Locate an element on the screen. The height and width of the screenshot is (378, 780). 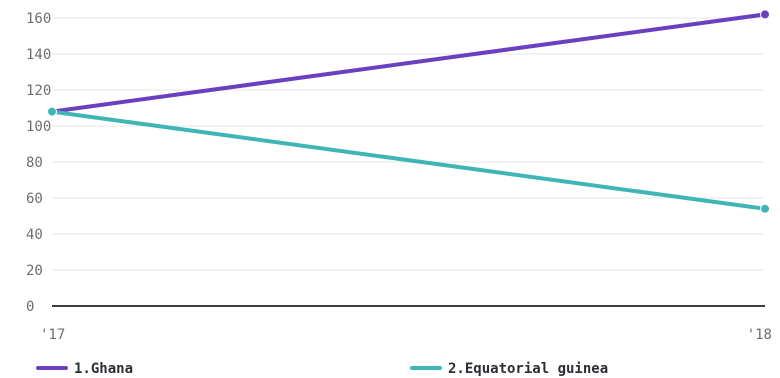
x-tick-label: '17 is located at coordinates (52, 335).